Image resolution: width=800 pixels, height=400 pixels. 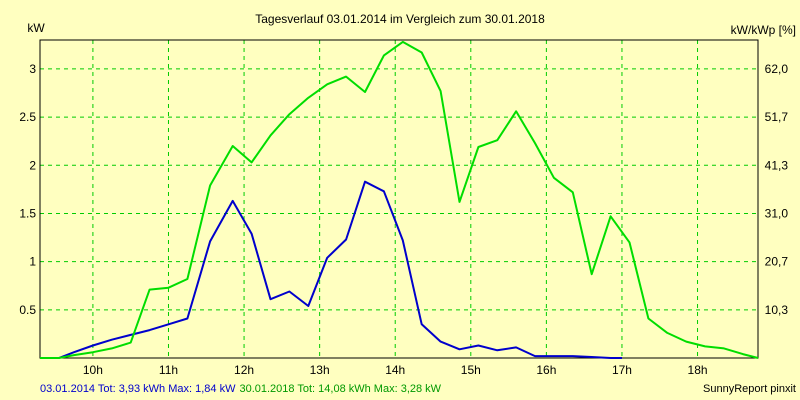 I want to click on footer-series-2: 30.01.2018 Tot: 14,08 kWh Max: 3,28 kW, so click(x=340, y=389).